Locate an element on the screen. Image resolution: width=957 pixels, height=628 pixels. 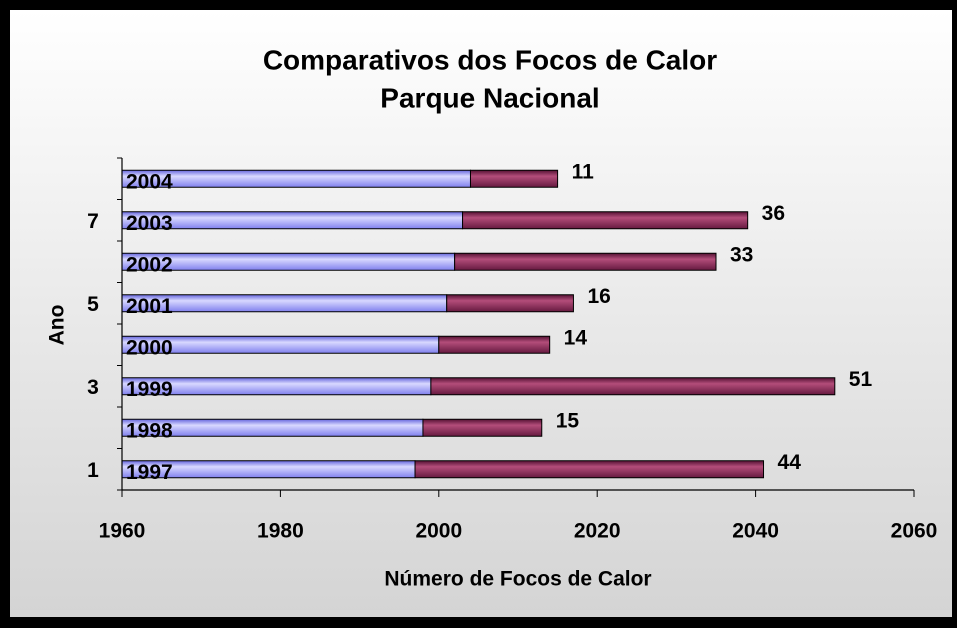
x-axis-label: Número de Focos de Calor is located at coordinates (517, 579).